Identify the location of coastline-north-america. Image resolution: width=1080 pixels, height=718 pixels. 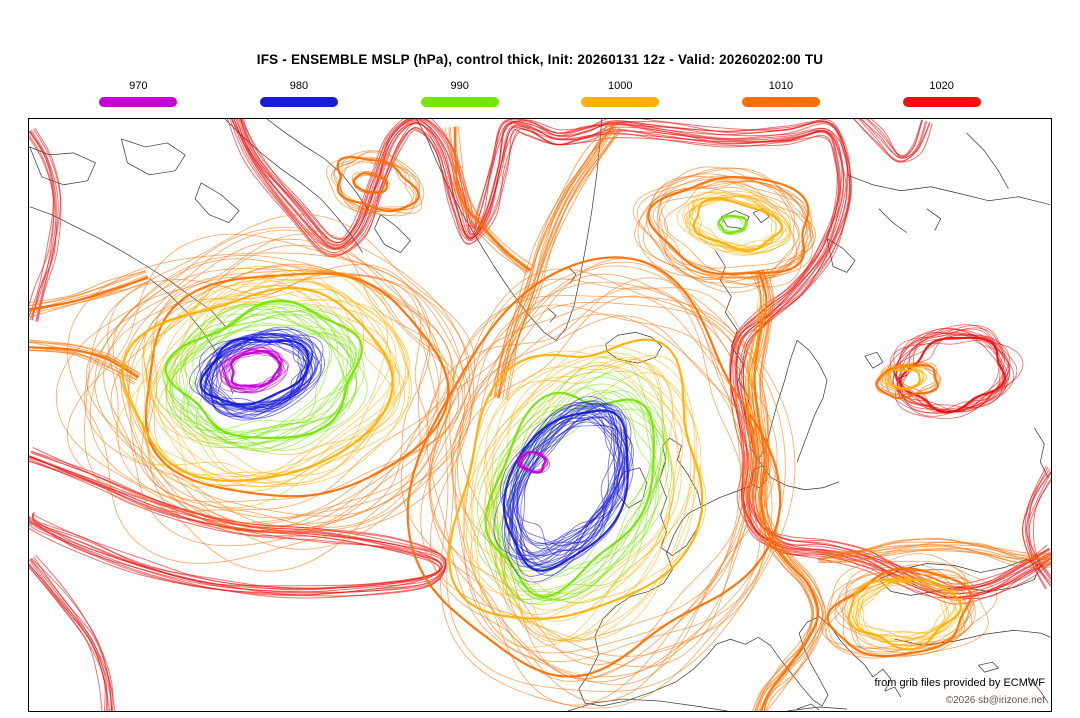
(220, 257).